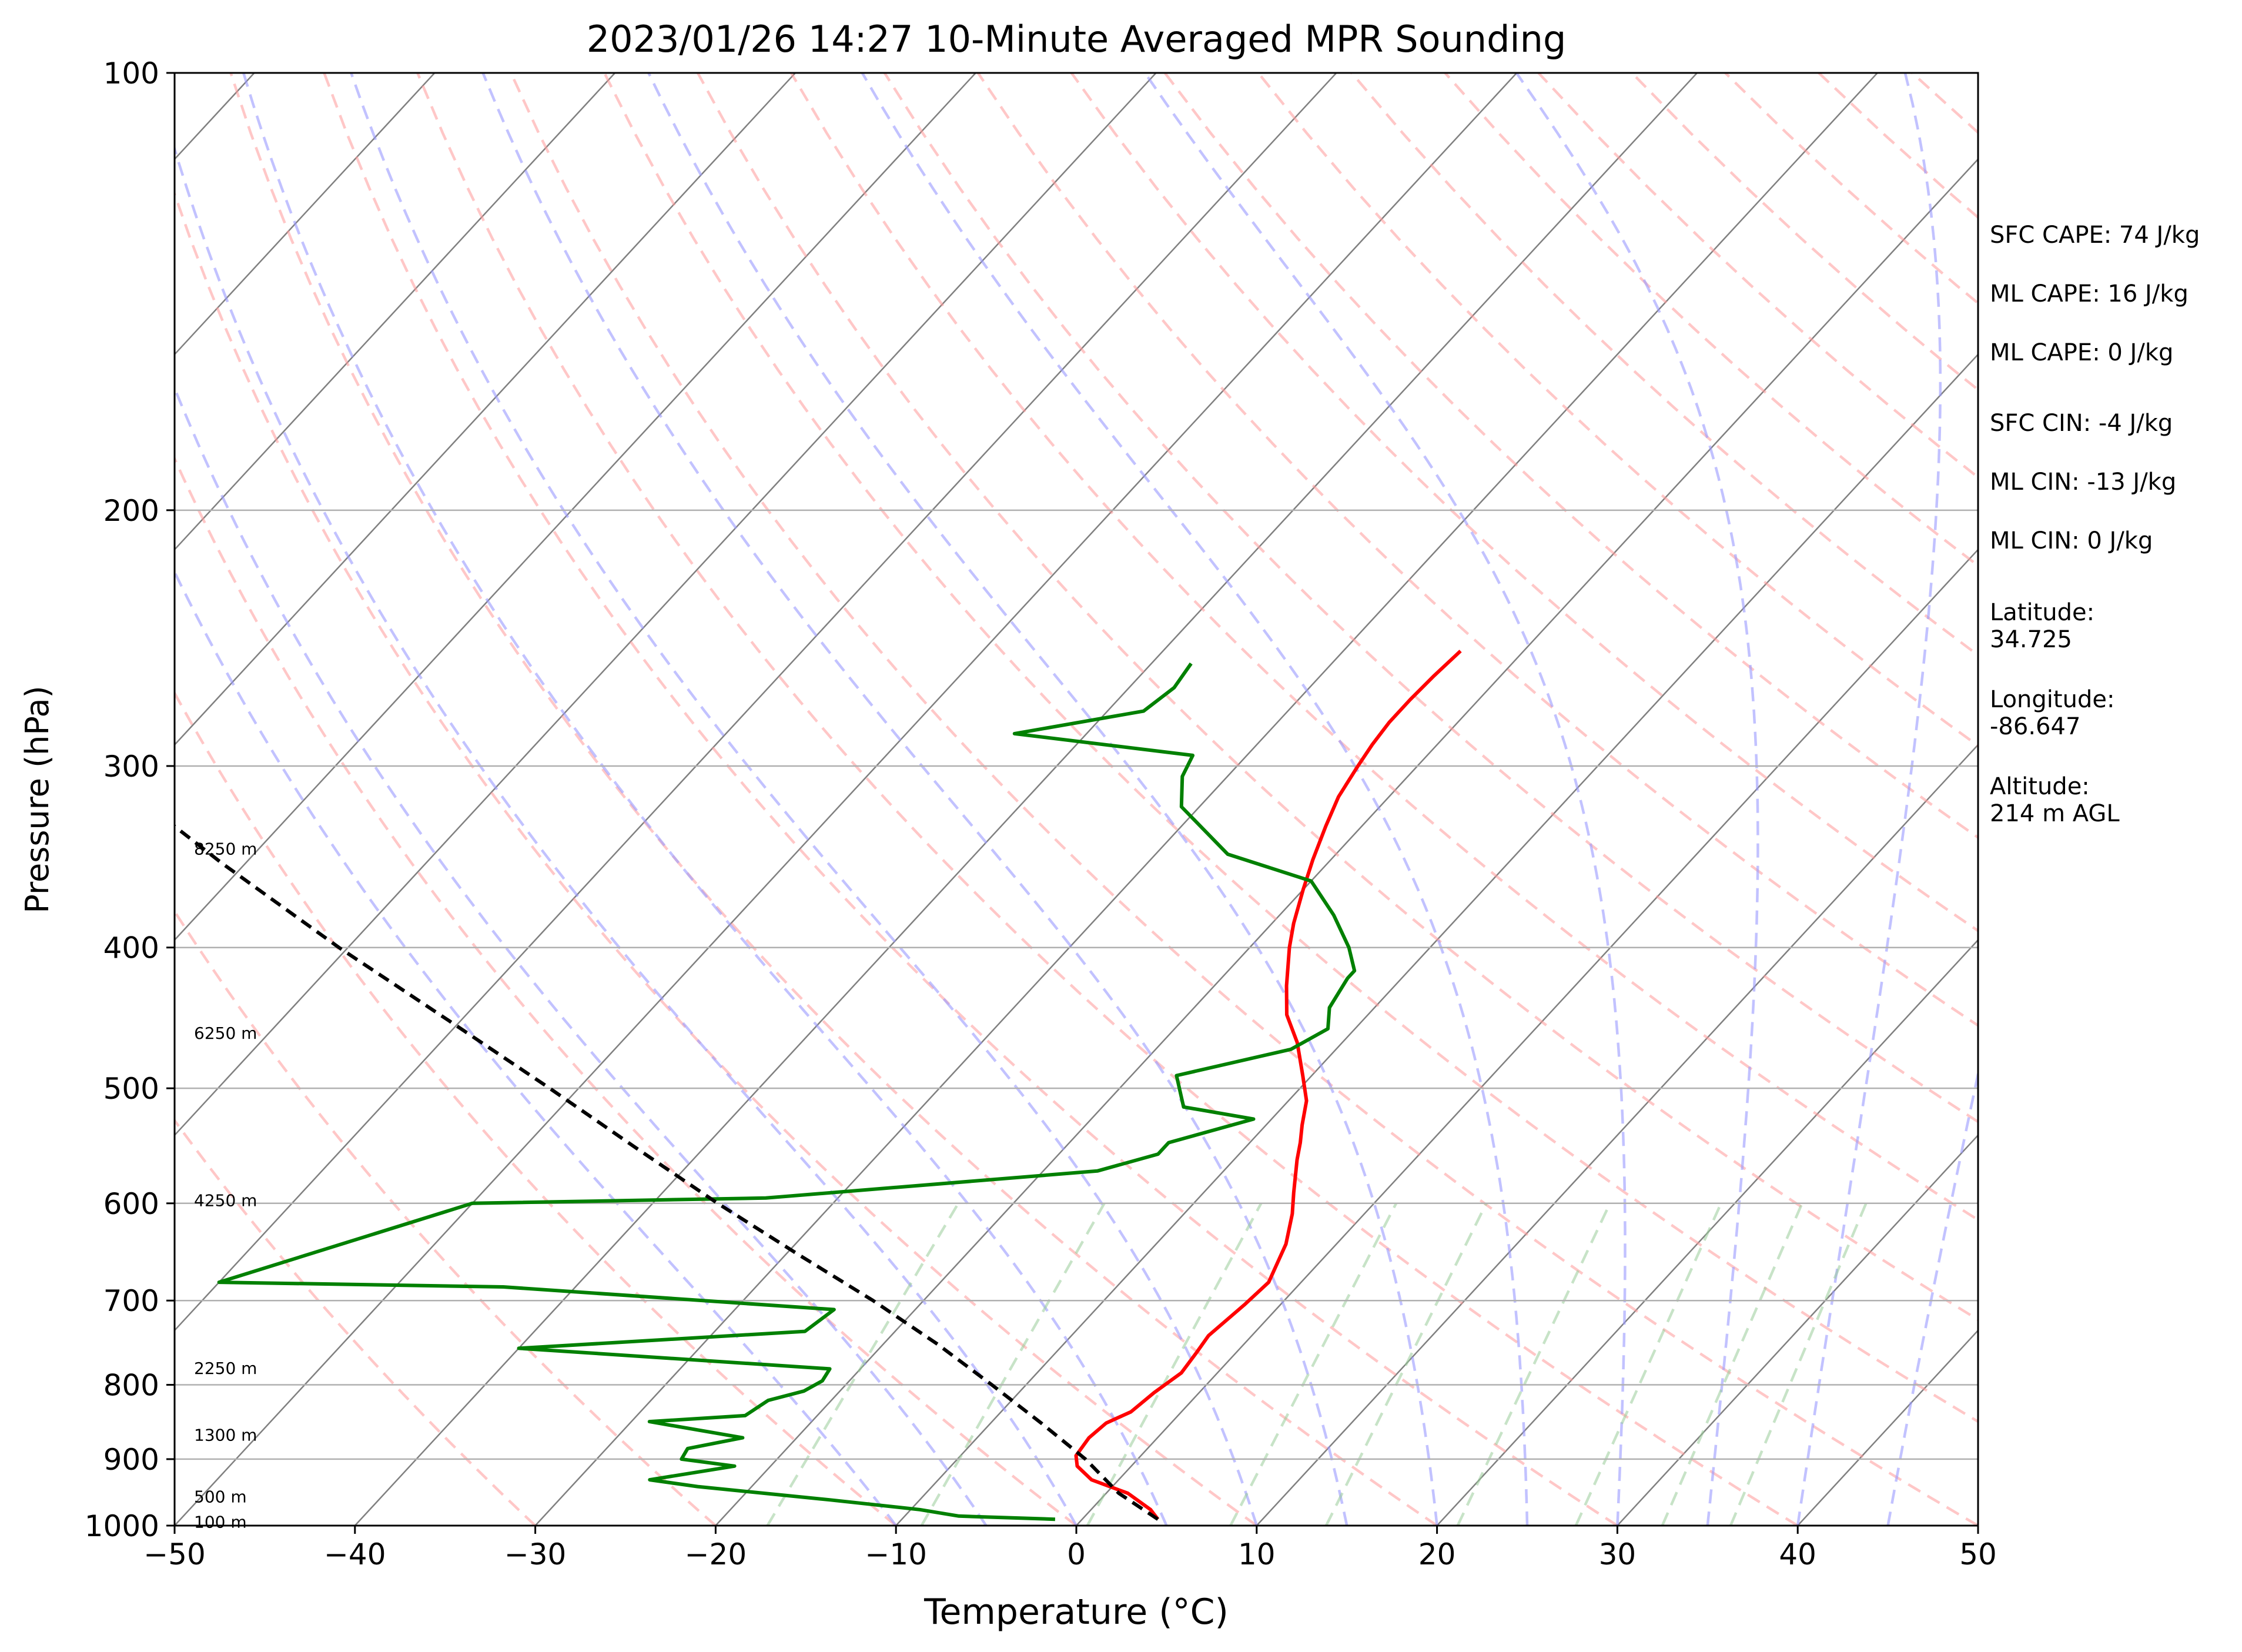  What do you see at coordinates (2082, 424) in the screenshot?
I see `info-text: SFC CIN: -4 J/kg` at bounding box center [2082, 424].